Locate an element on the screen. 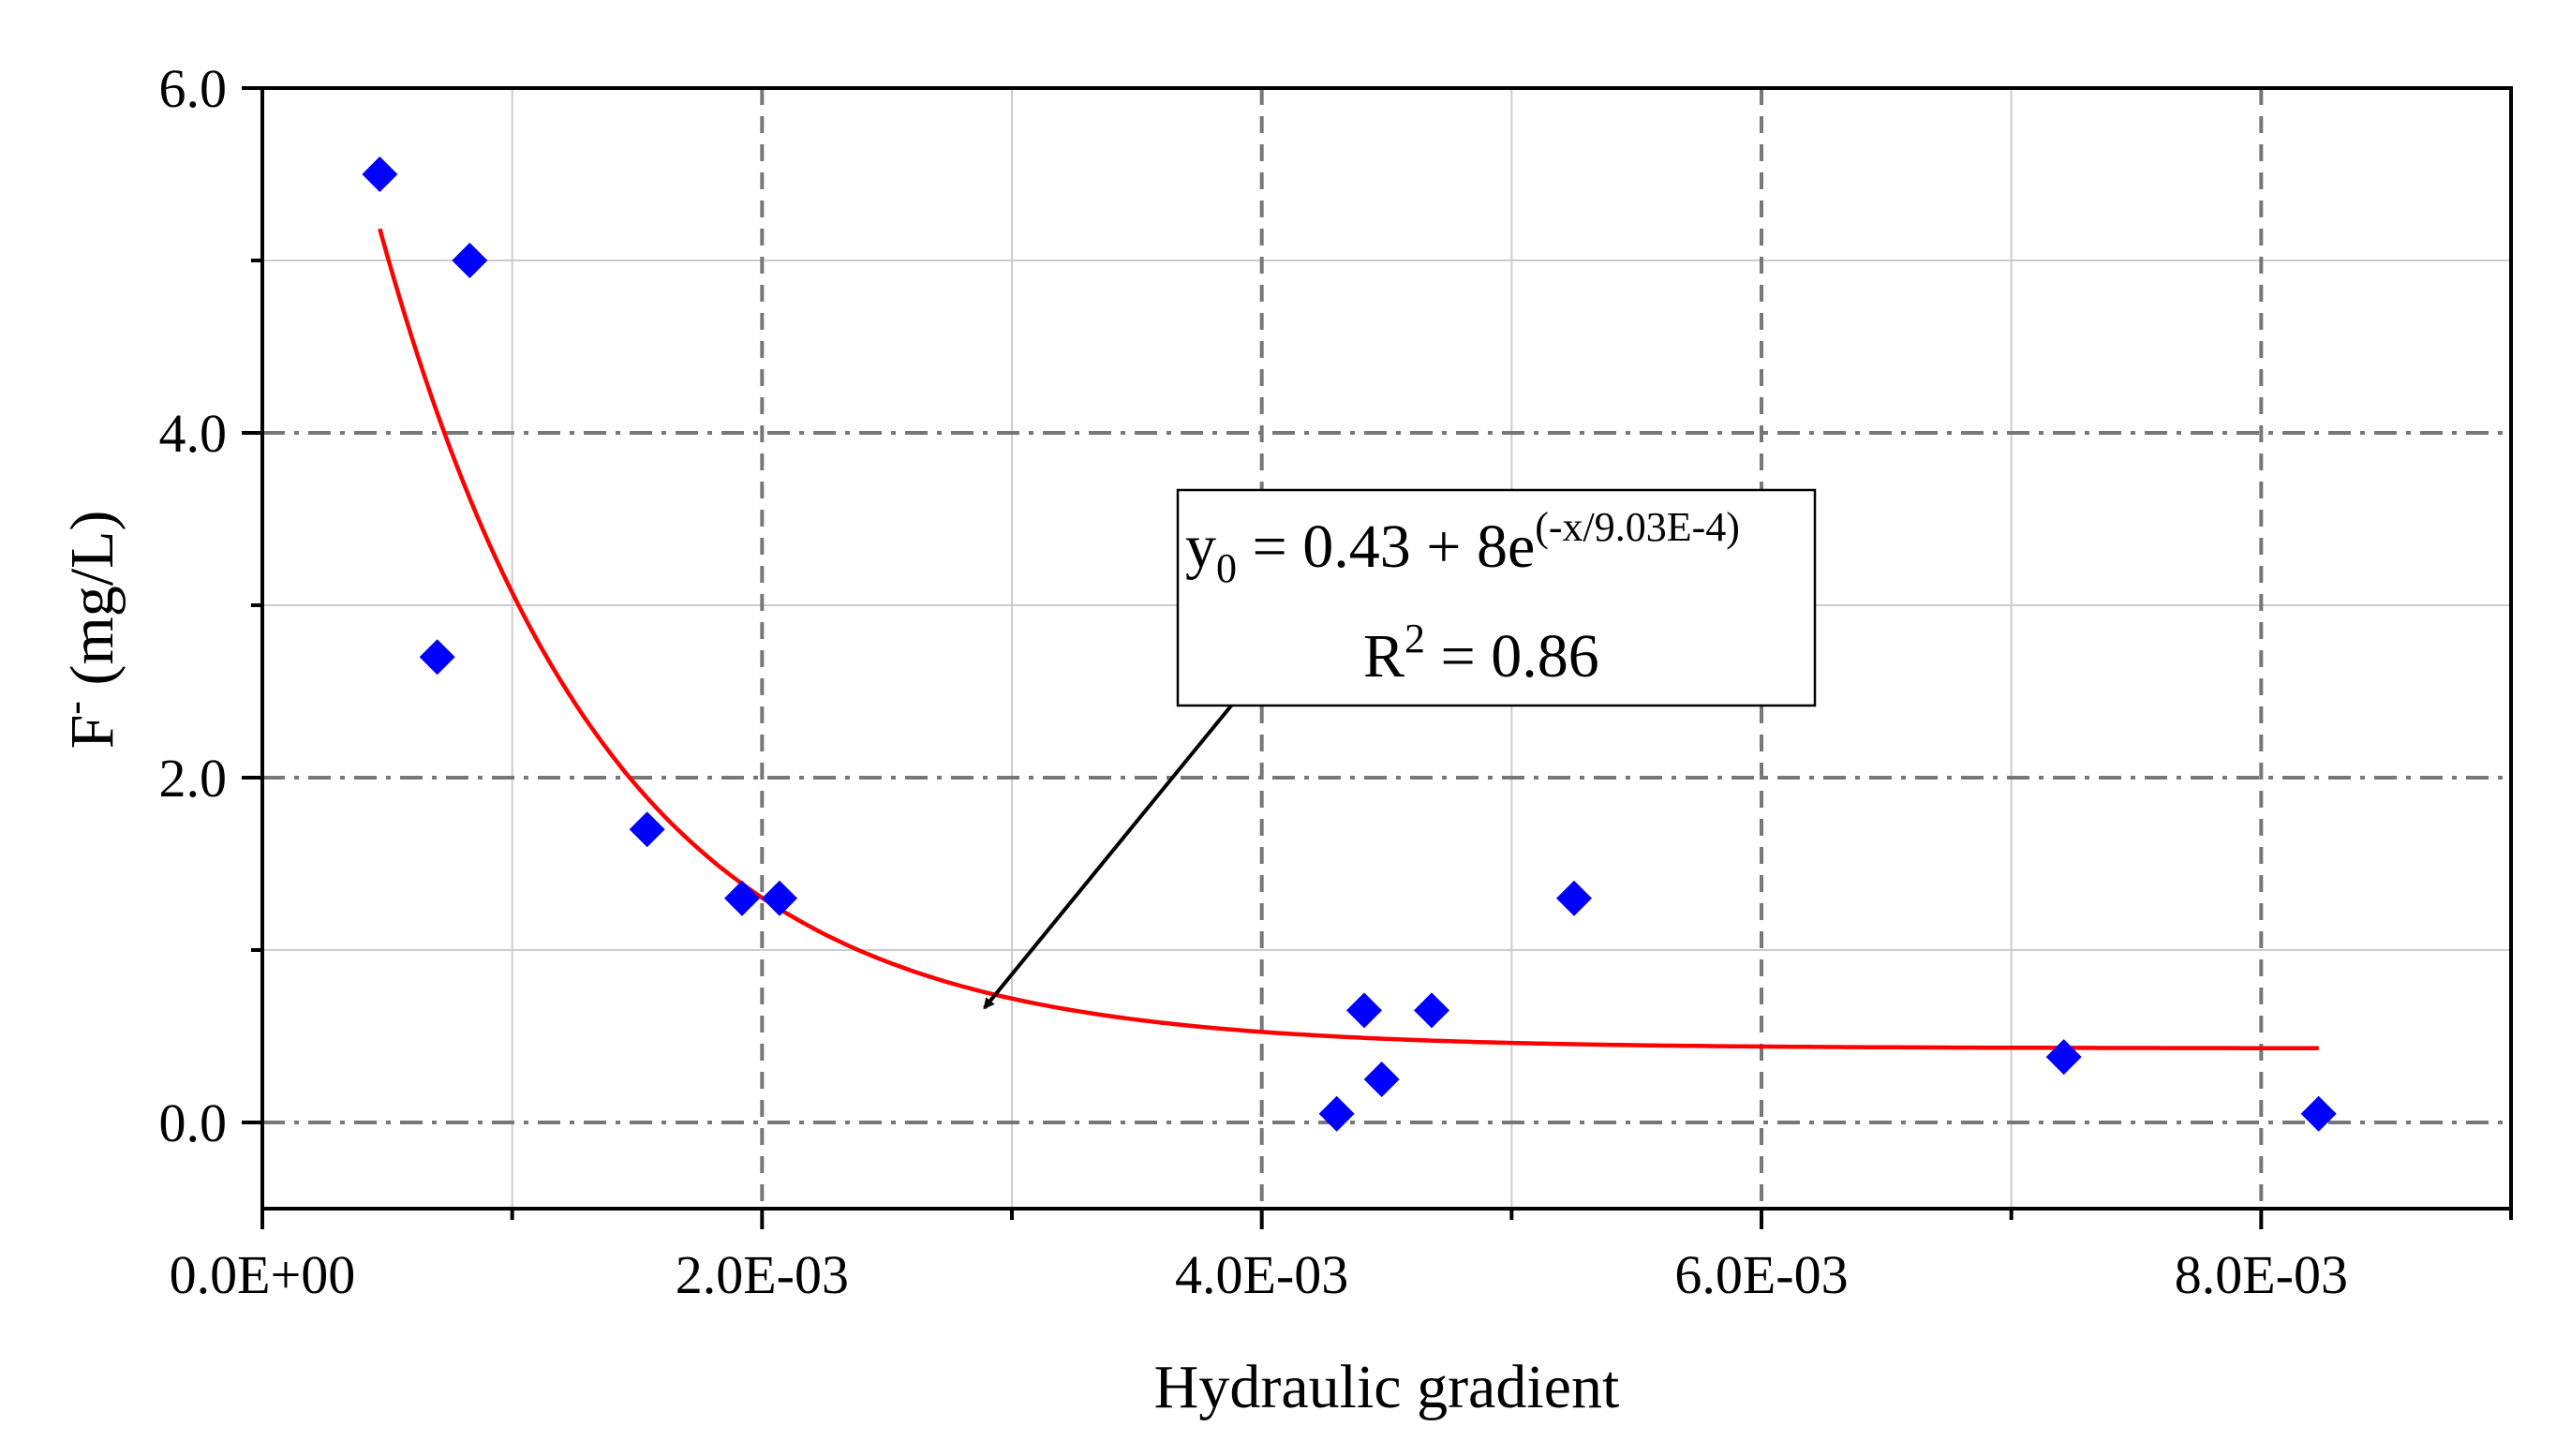 The height and width of the screenshot is (1456, 2571). x-tick-label: 8.0E-03 is located at coordinates (2261, 1274).